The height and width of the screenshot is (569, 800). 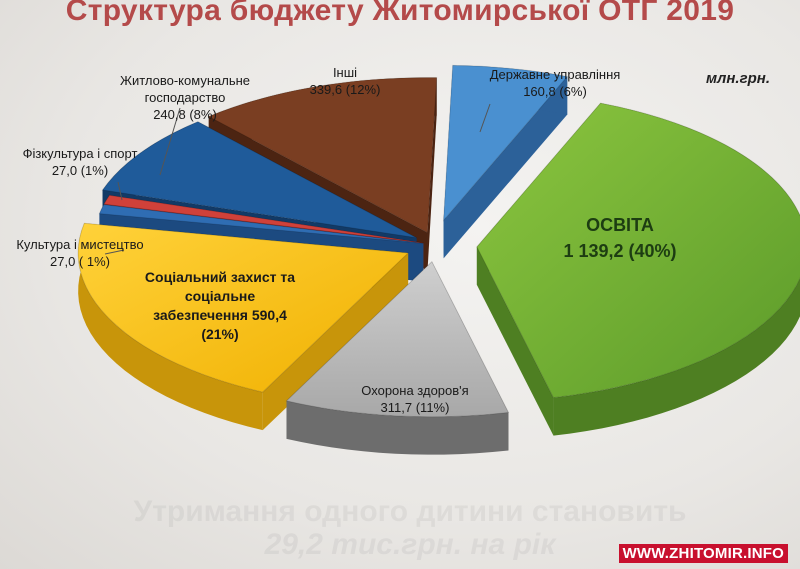 I want to click on label-education: ОСВІТА 1 139,2 (40%), so click(x=620, y=238).